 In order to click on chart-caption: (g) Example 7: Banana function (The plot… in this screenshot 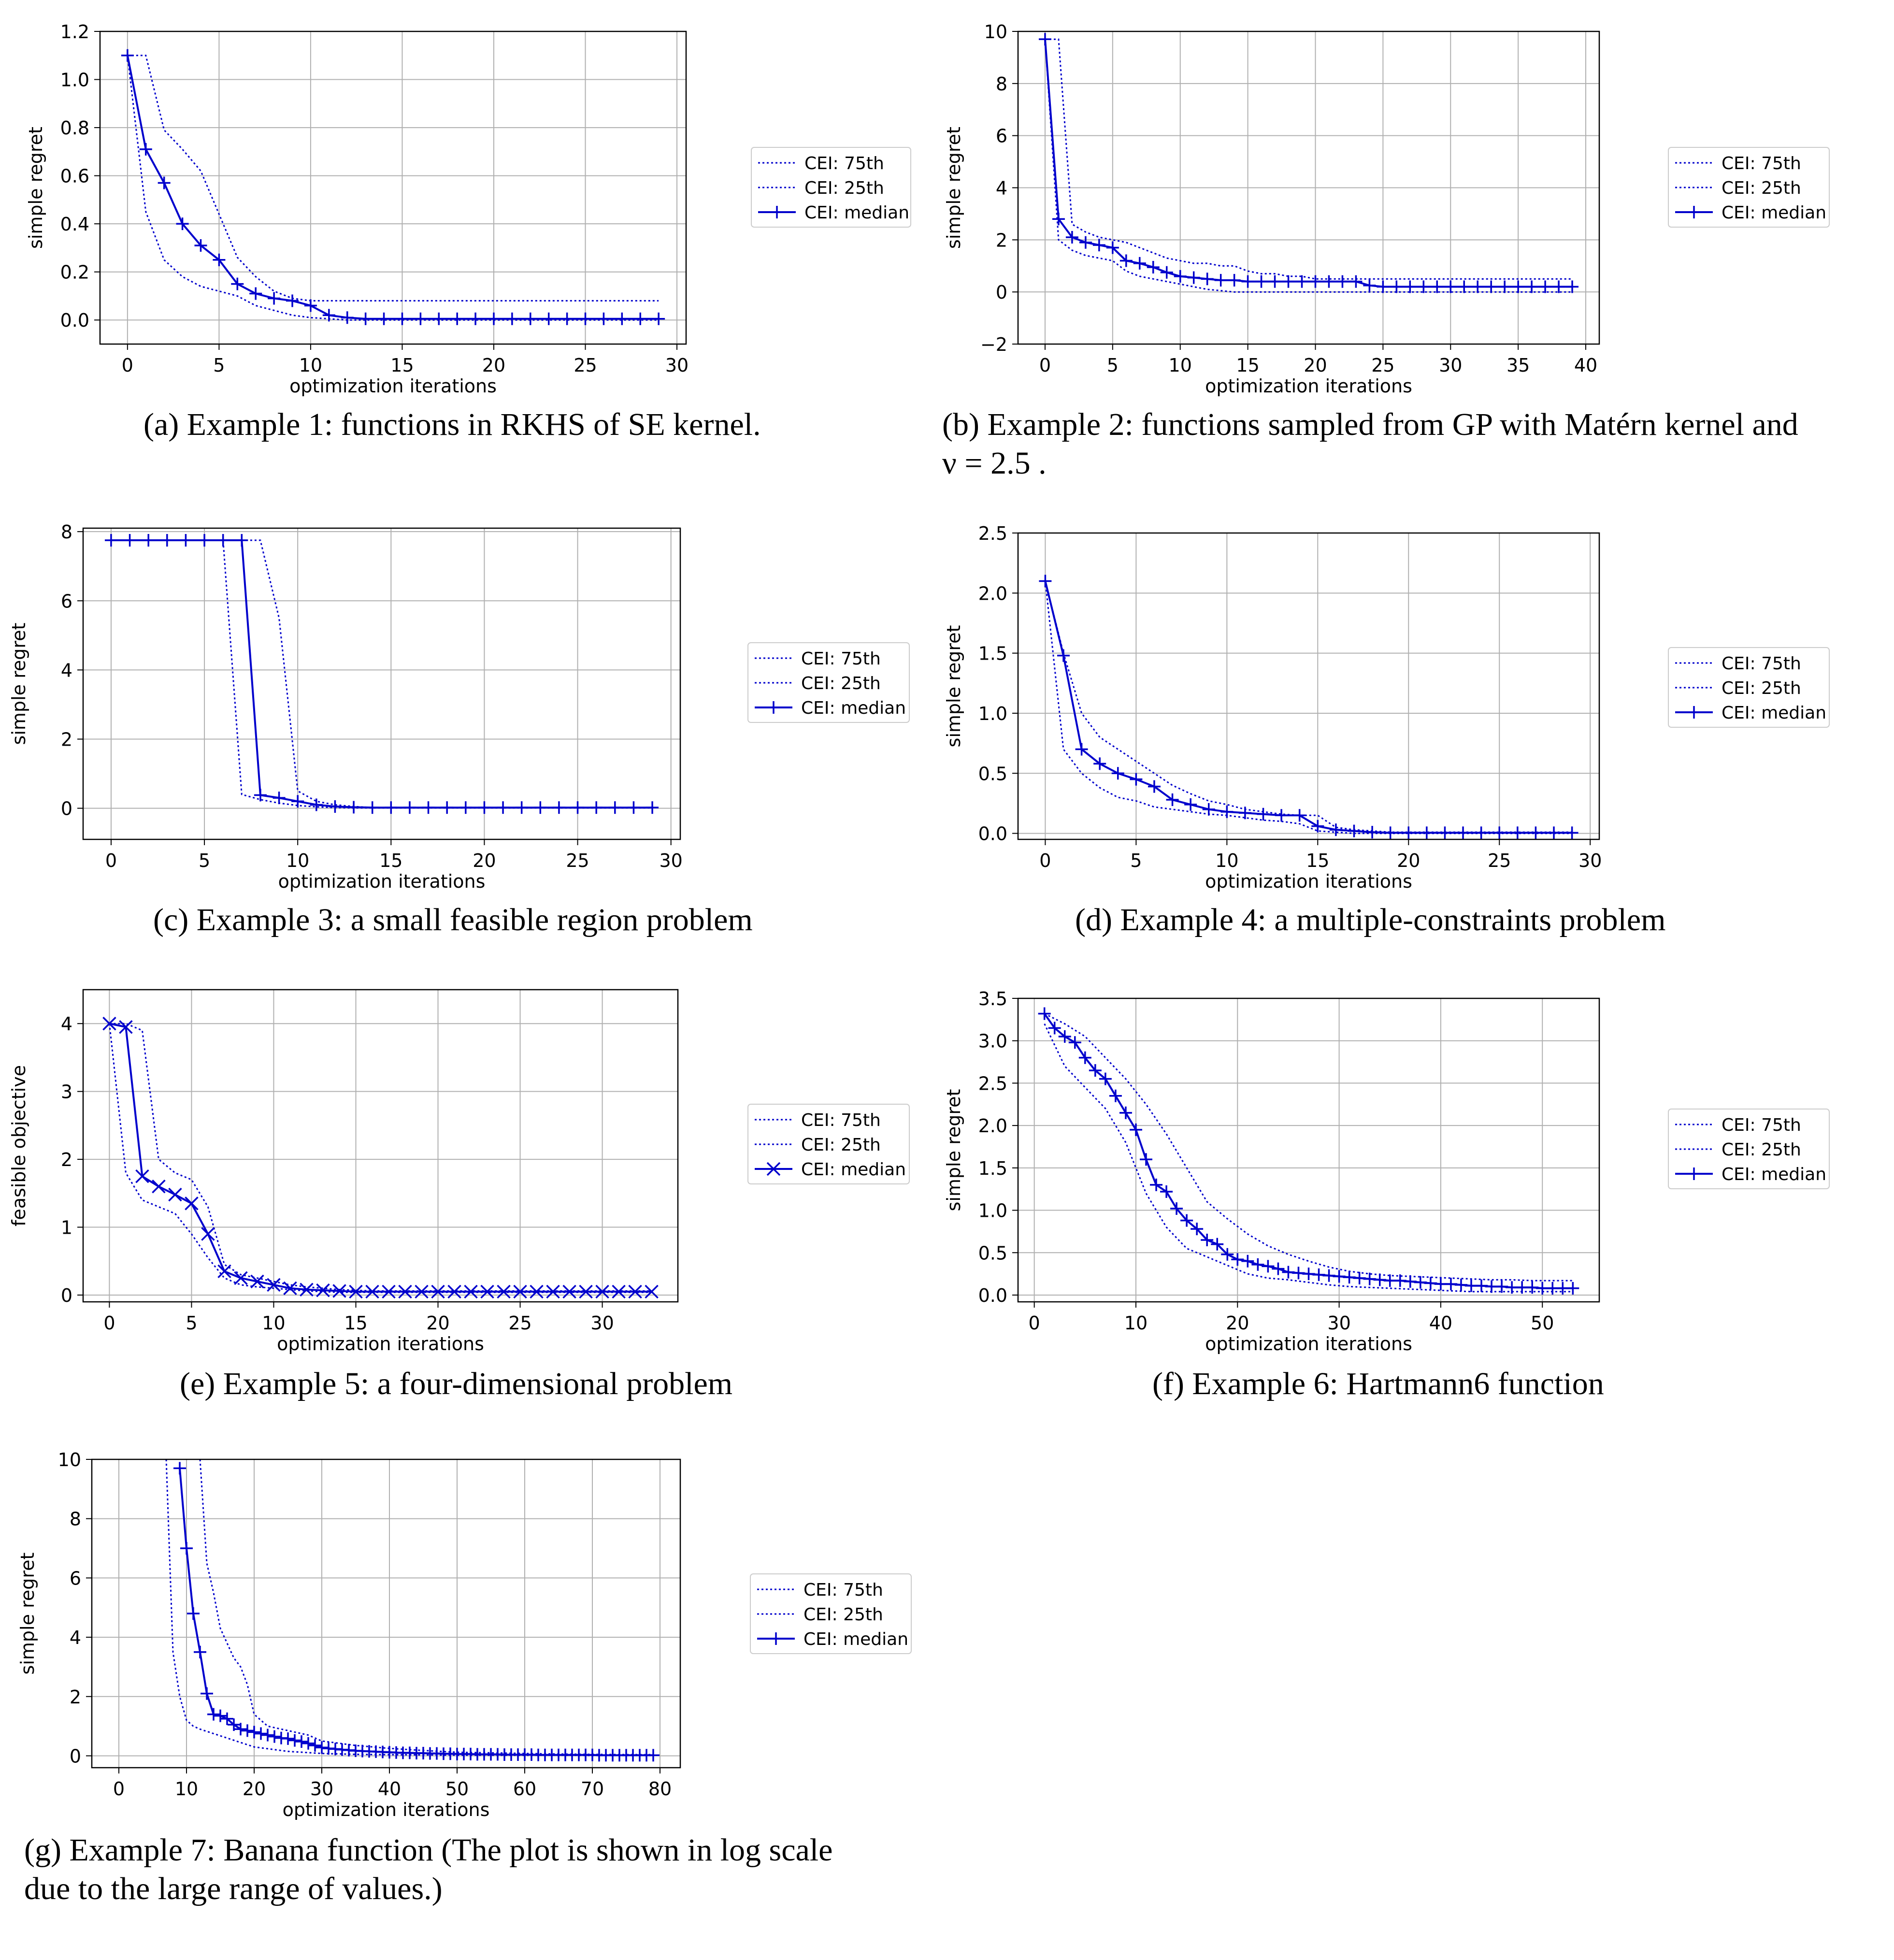, I will do `click(428, 1850)`.